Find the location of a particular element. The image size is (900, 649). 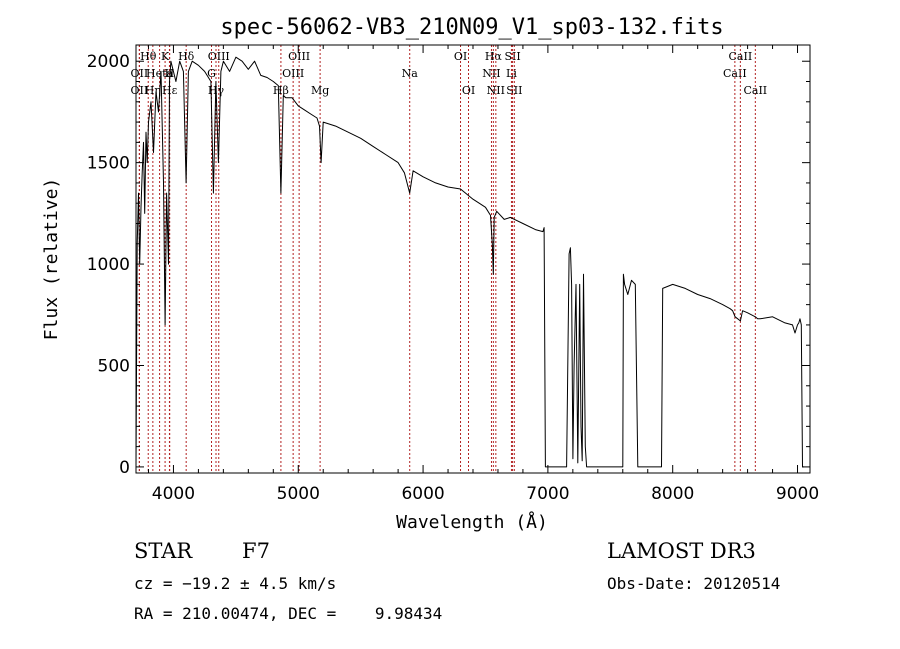

y-axis-label: Flux (relative) is located at coordinates (51, 259).